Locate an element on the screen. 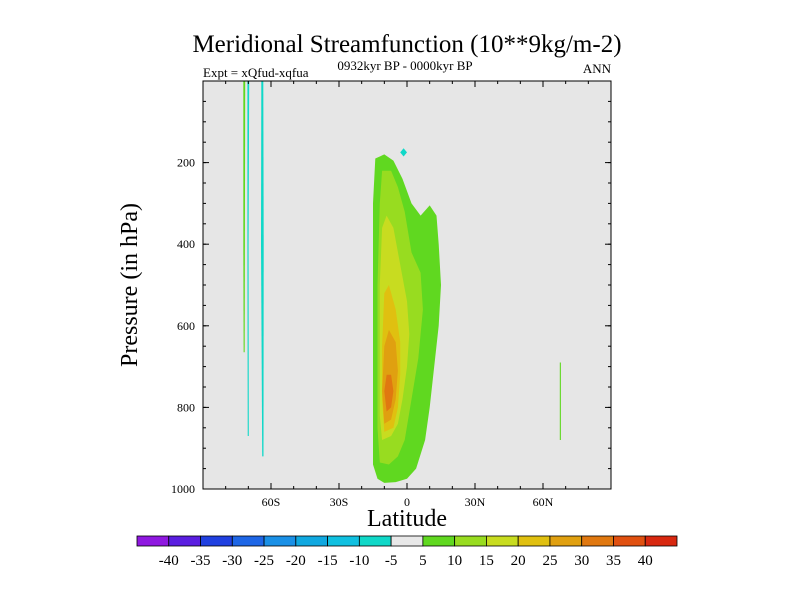 Image resolution: width=800 pixels, height=600 pixels. x-tick-label: 60S is located at coordinates (271, 502).